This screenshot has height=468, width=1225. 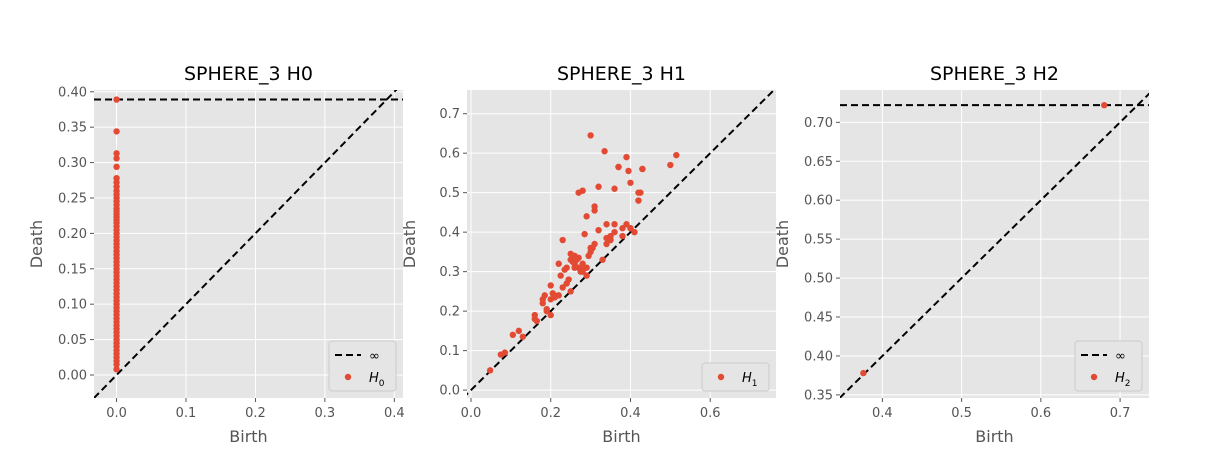 I want to click on y-tick-label: 0.5, so click(x=449, y=193).